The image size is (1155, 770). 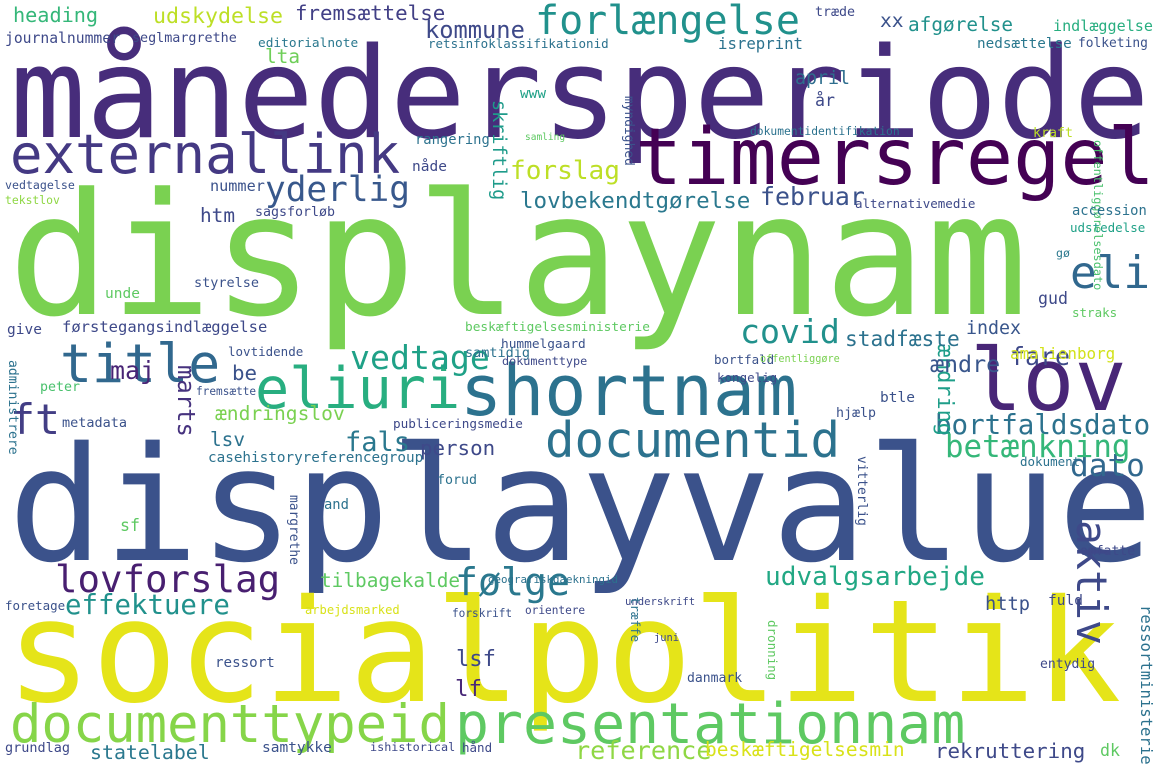 What do you see at coordinates (1107, 466) in the screenshot?
I see `word-dato: dato` at bounding box center [1107, 466].